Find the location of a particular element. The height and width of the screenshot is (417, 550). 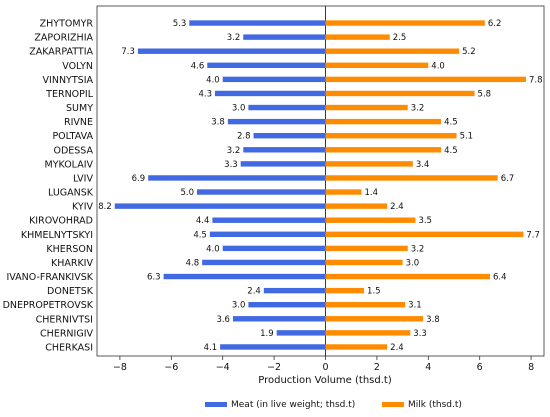

category-label: CHERNIGIV is located at coordinates (66, 333).